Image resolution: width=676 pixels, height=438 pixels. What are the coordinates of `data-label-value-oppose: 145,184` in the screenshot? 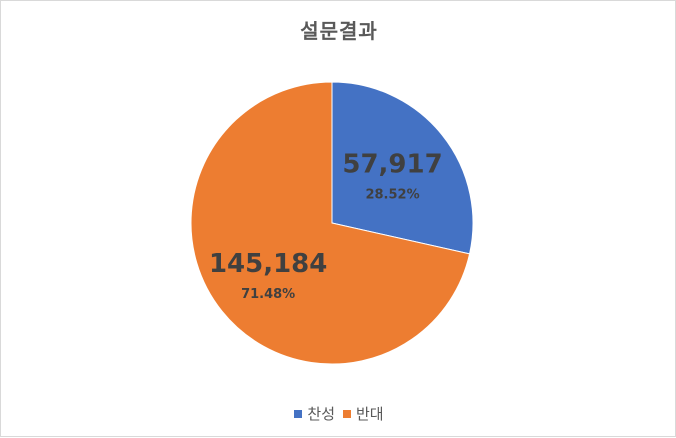 It's located at (268, 264).